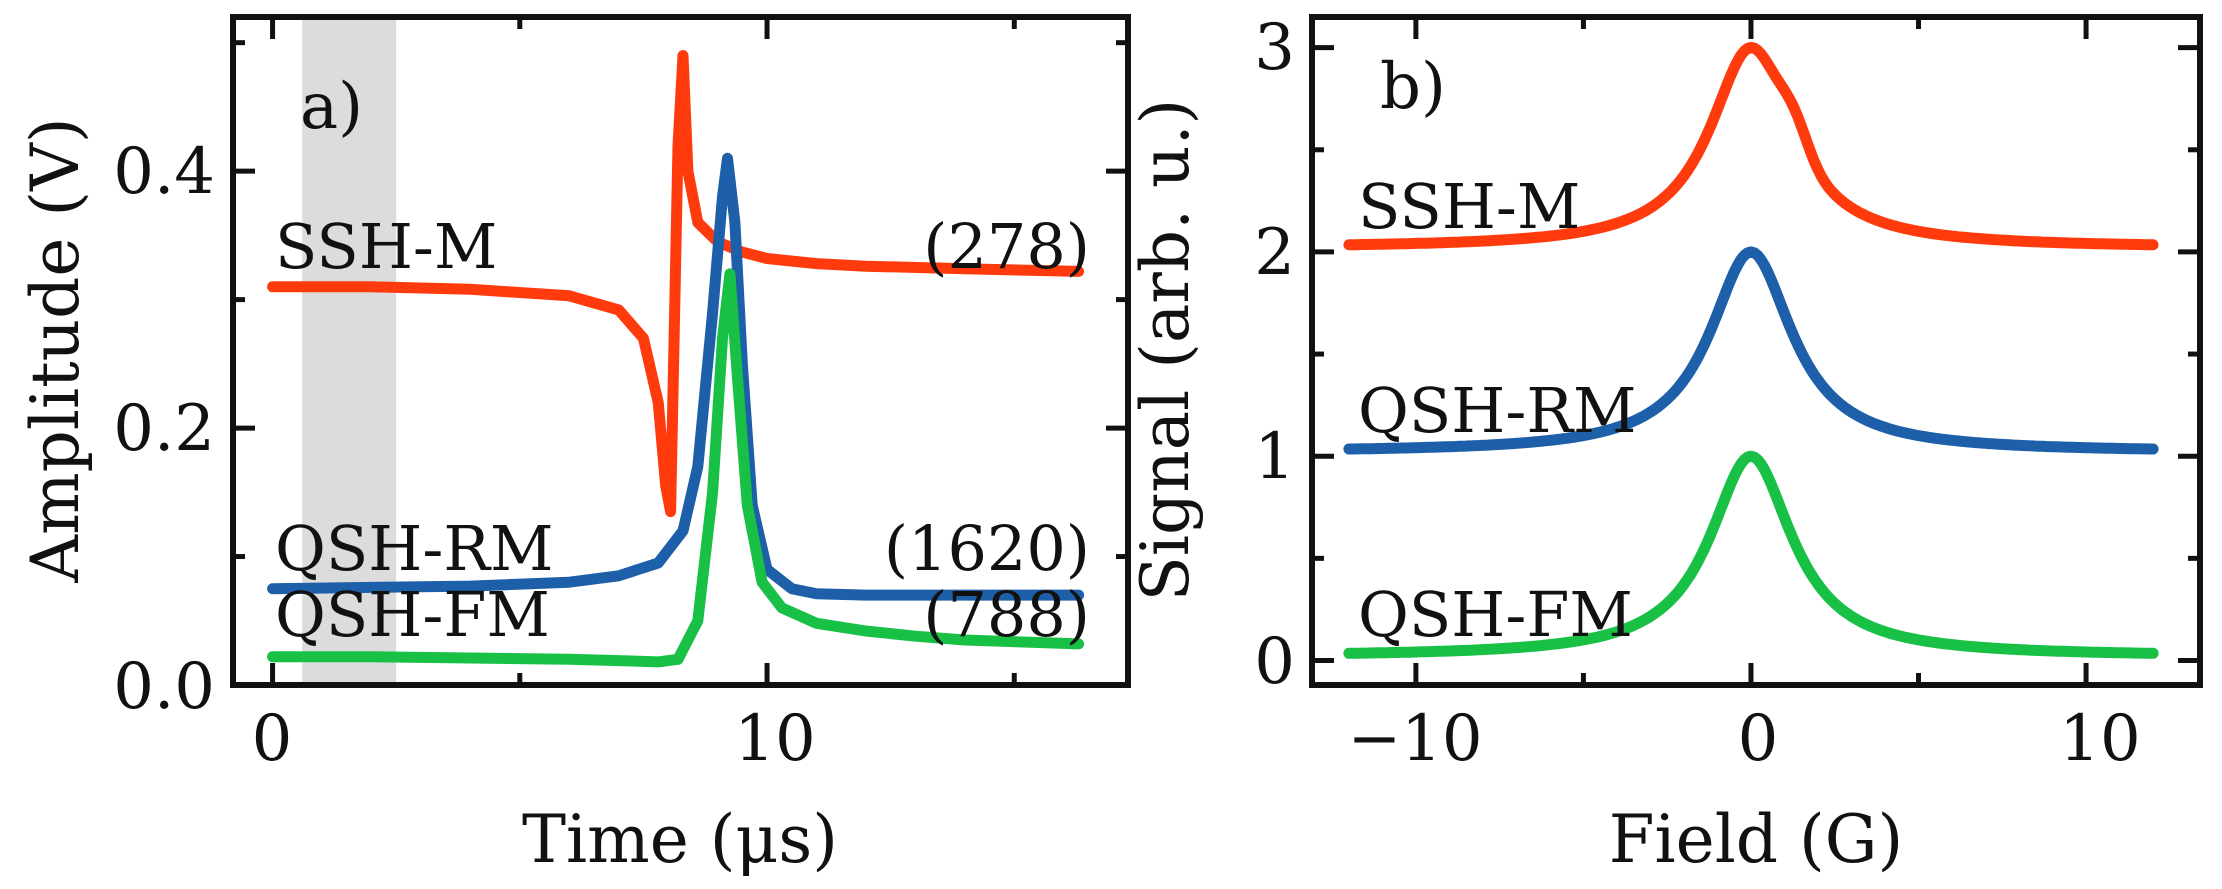 The height and width of the screenshot is (889, 2222). I want to click on panel-b-ytick-label: 3, so click(1274, 48).